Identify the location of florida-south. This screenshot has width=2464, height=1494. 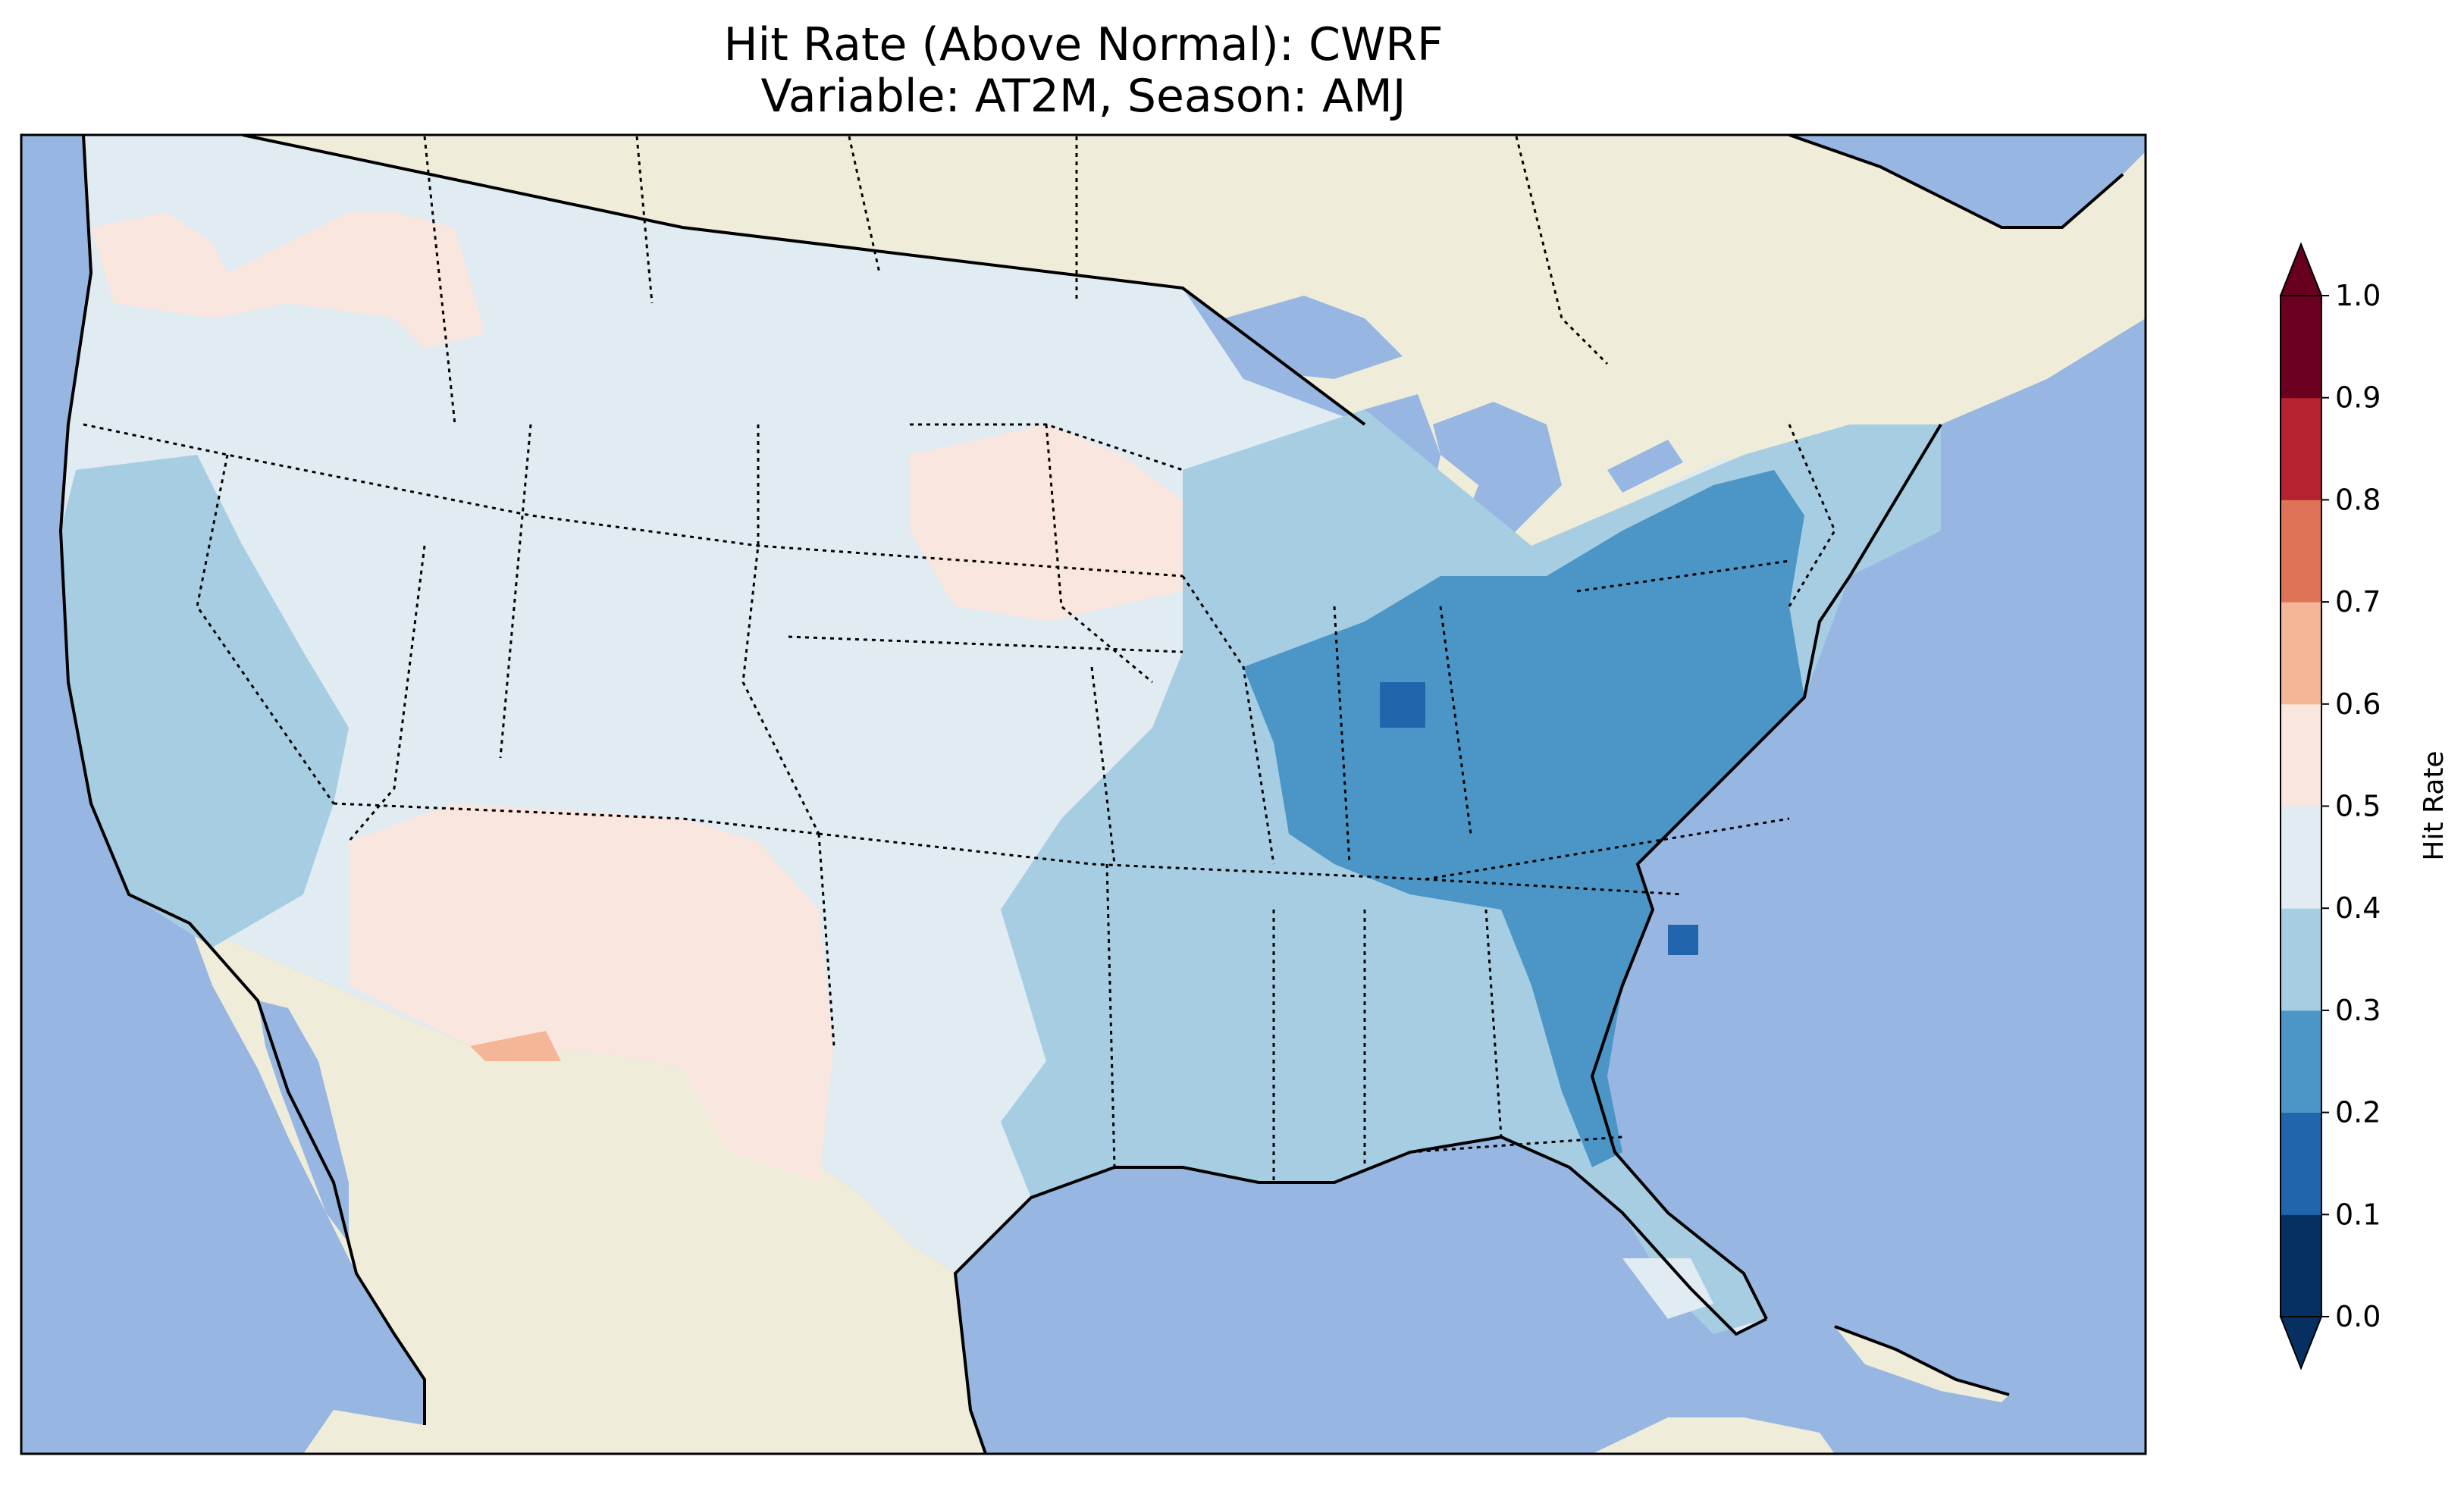
(1668, 1288).